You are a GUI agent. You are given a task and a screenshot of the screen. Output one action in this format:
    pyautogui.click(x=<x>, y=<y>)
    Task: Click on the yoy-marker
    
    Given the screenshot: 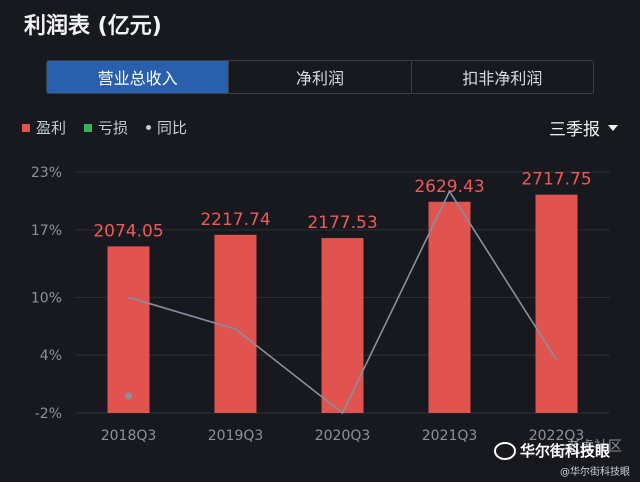 What is the action you would take?
    pyautogui.click(x=128, y=396)
    